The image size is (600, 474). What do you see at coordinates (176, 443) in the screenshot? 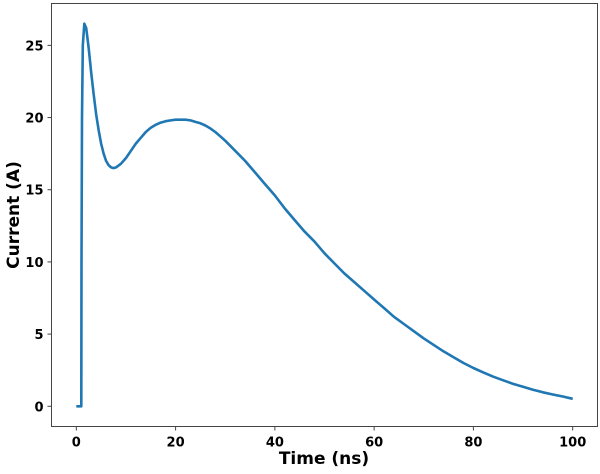
I see `x-tick-label: 20` at bounding box center [176, 443].